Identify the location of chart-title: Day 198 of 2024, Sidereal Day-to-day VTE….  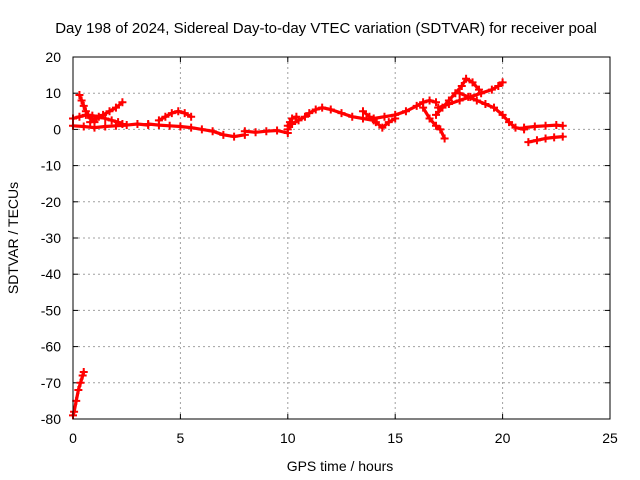
(326, 28).